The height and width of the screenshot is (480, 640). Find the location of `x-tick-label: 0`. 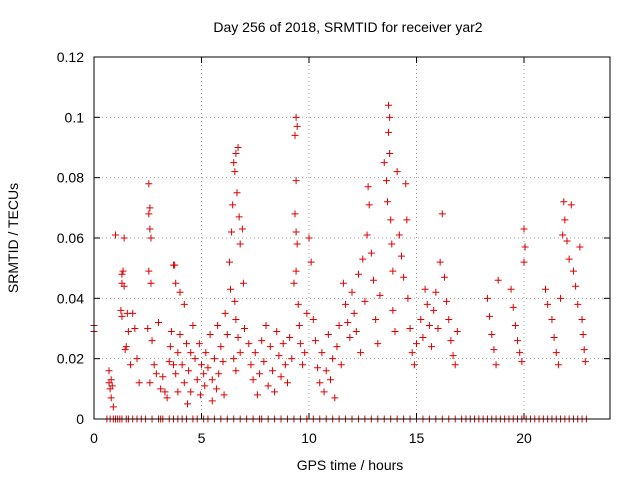

x-tick-label: 0 is located at coordinates (94, 438).